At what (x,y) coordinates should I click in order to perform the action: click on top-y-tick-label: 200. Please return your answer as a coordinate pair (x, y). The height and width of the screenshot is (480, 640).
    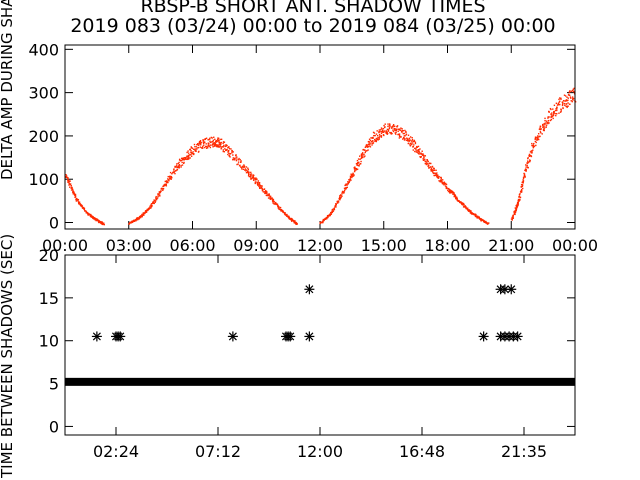
    Looking at the image, I should click on (43, 136).